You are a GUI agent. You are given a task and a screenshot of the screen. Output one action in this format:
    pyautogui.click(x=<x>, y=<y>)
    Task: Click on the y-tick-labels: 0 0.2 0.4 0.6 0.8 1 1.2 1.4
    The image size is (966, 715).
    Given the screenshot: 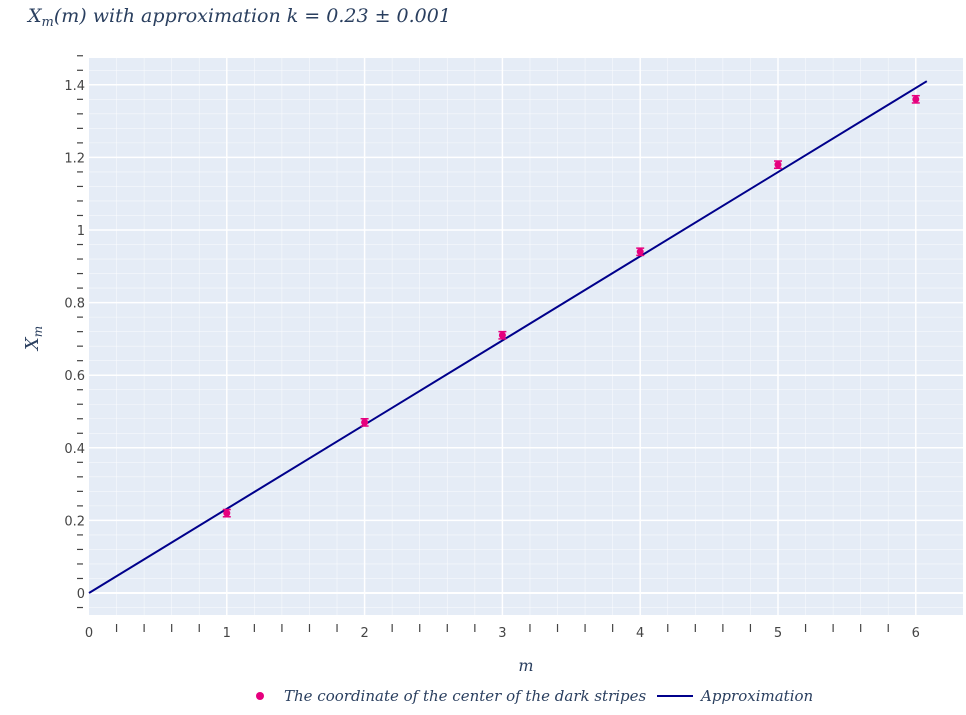 What is the action you would take?
    pyautogui.click(x=74, y=340)
    